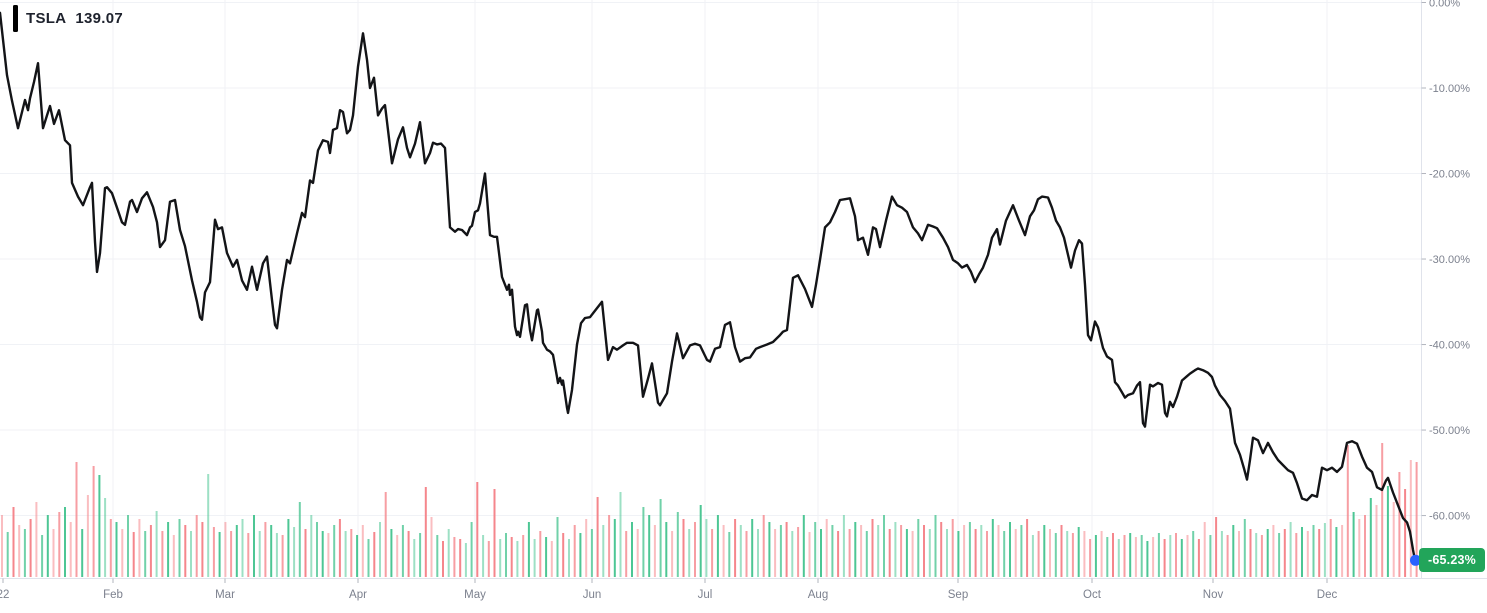 The width and height of the screenshot is (1487, 613). What do you see at coordinates (1213, 595) in the screenshot?
I see `time-axis-label: Nov` at bounding box center [1213, 595].